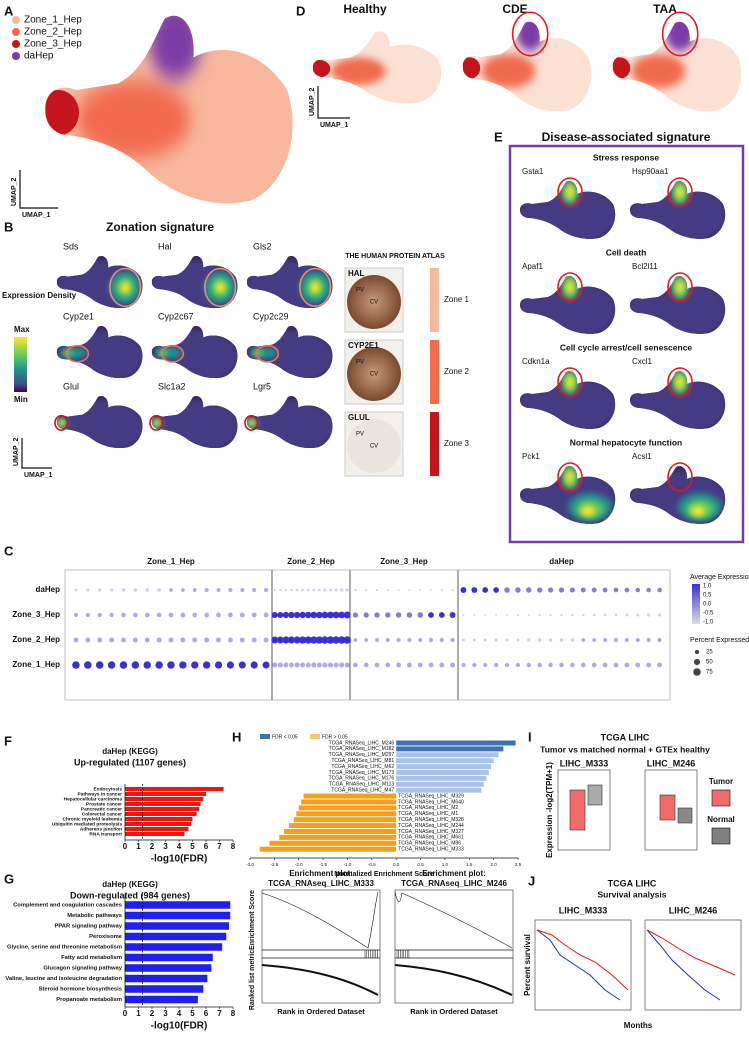  I want to click on label: Zone_3_Hep, so click(36, 614).